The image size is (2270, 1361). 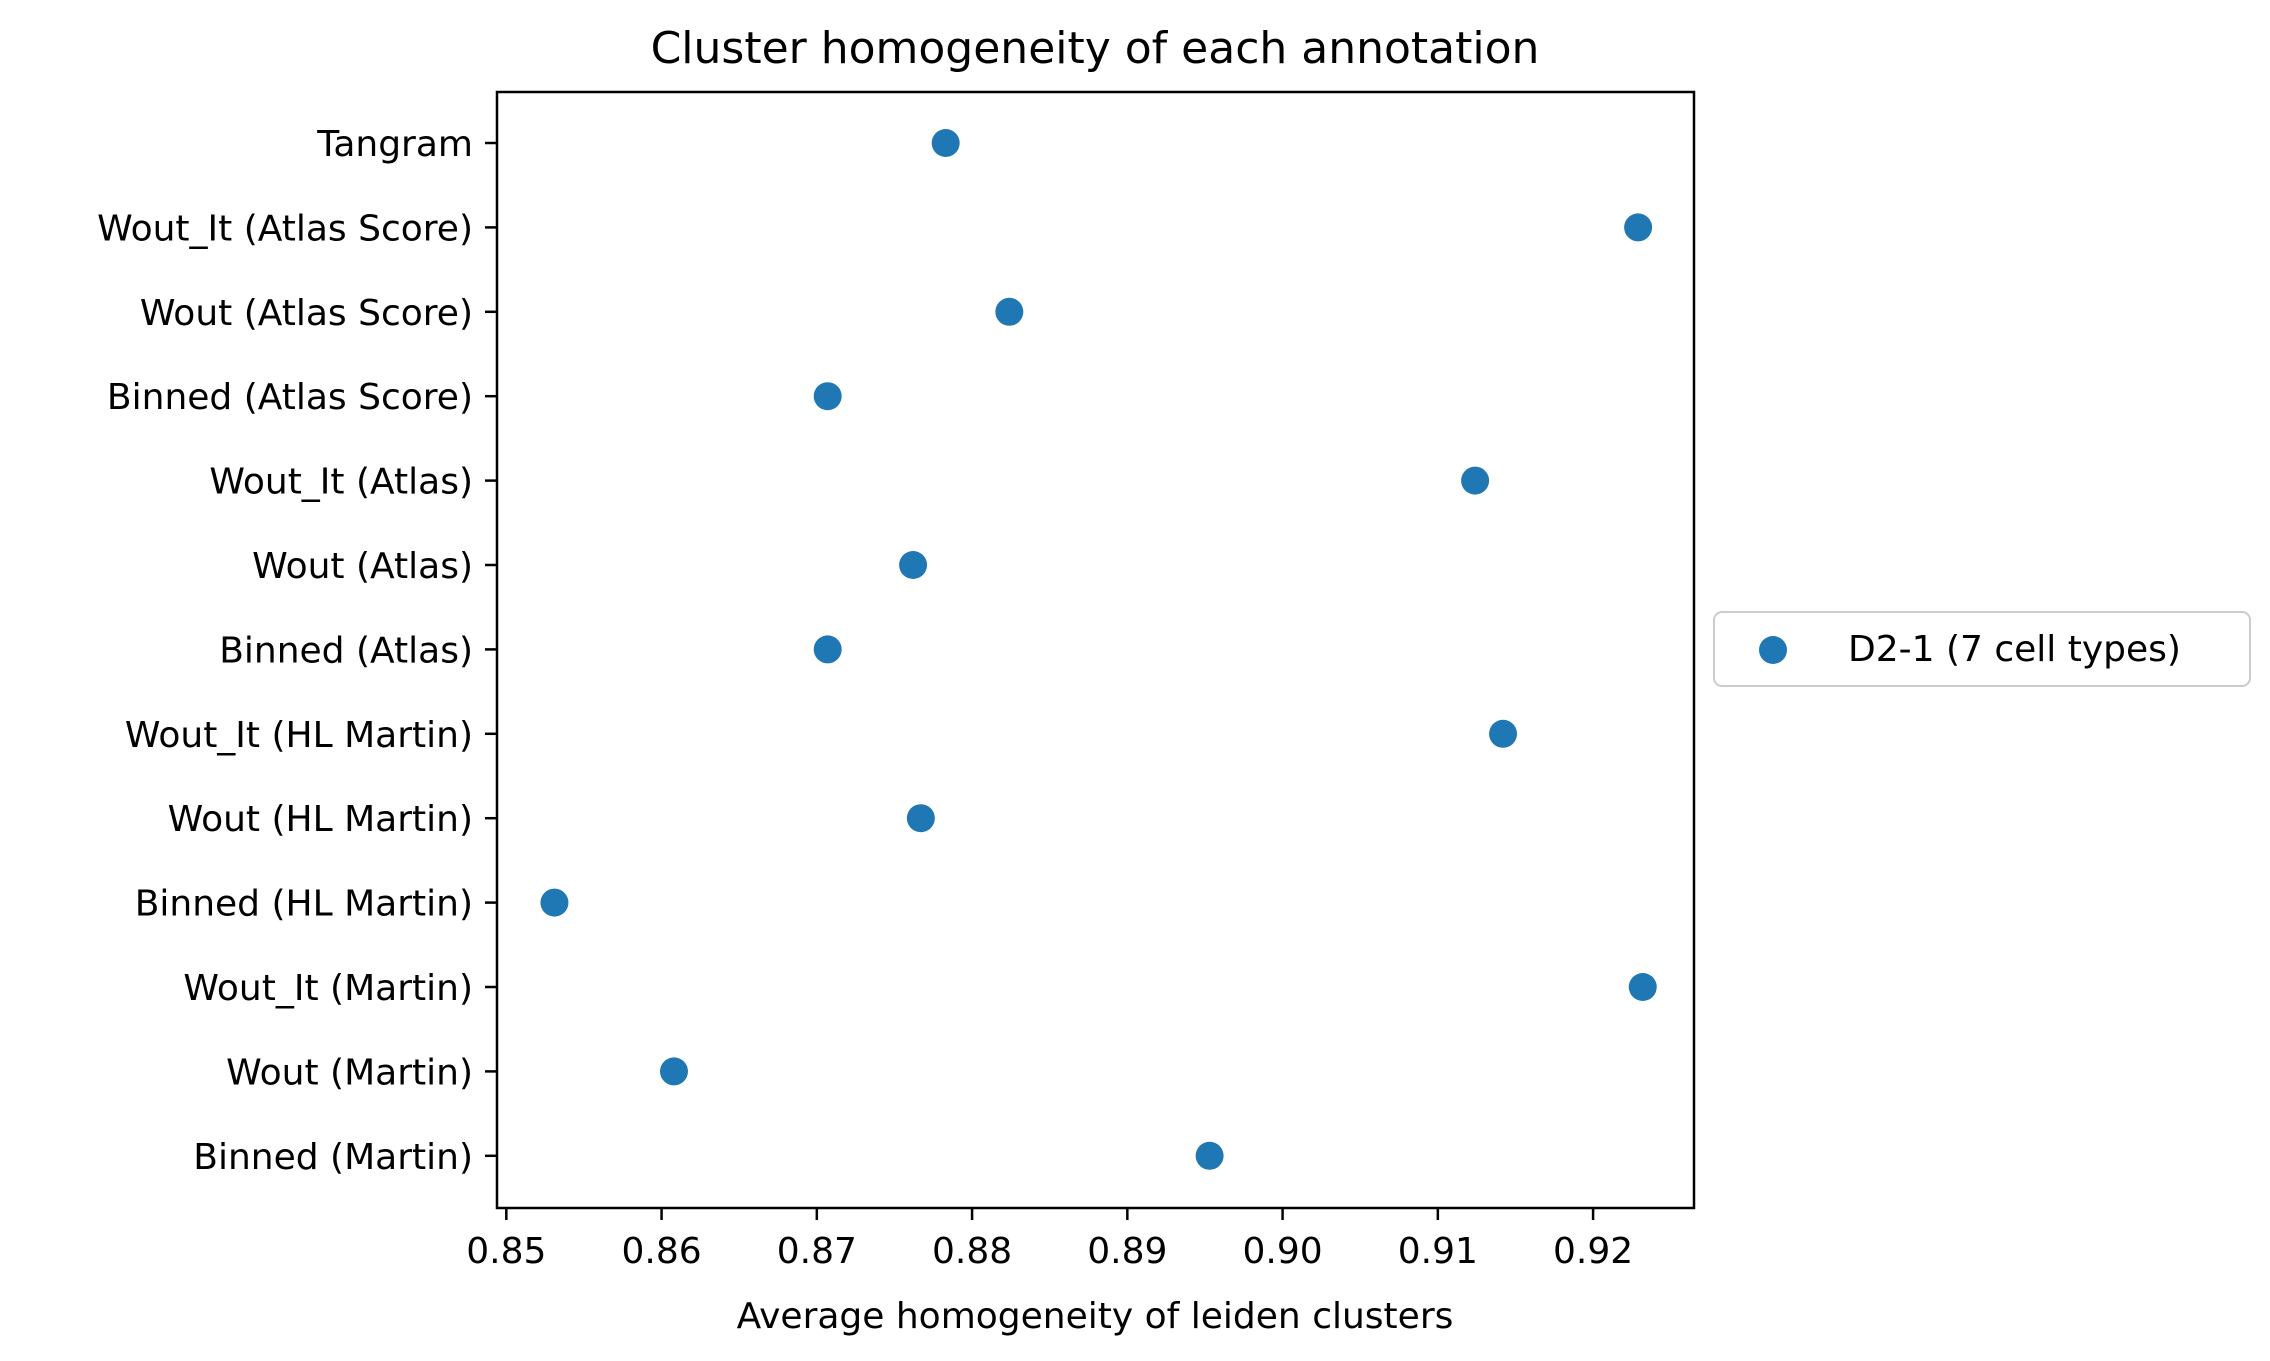 What do you see at coordinates (349, 1072) in the screenshot?
I see `y-tick-label: Wout (Martin)` at bounding box center [349, 1072].